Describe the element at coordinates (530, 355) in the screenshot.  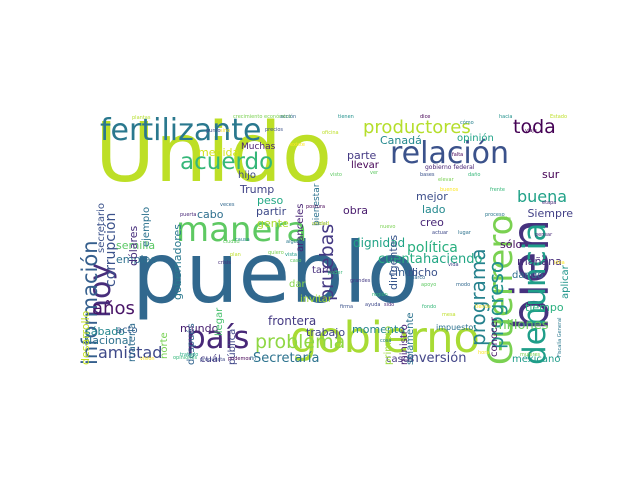
I see `word: mujeres` at that location.